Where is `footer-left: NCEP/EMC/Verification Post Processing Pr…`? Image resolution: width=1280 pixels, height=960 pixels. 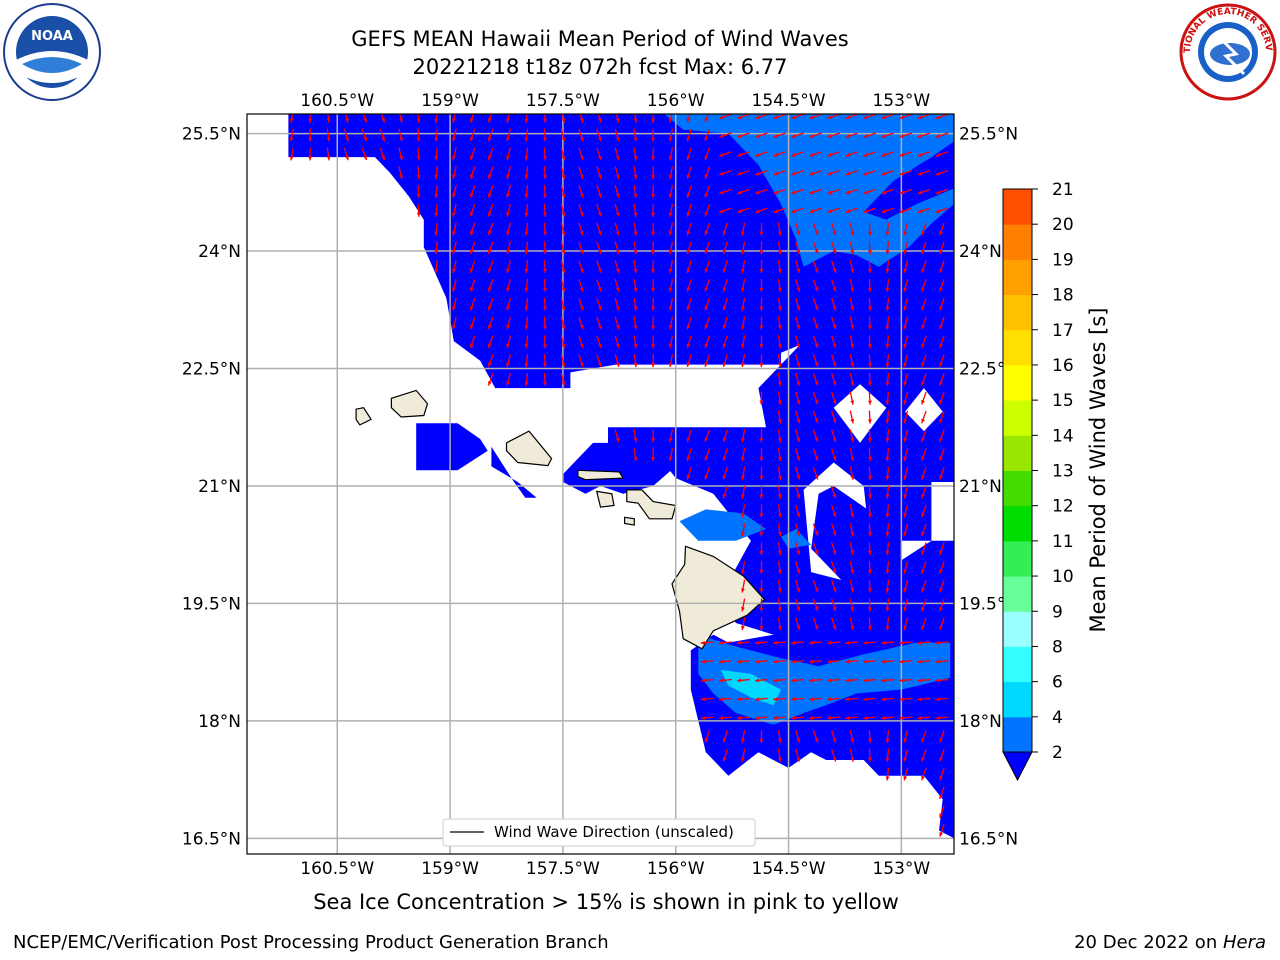
footer-left: NCEP/EMC/Verification Post Processing Pr… is located at coordinates (311, 942).